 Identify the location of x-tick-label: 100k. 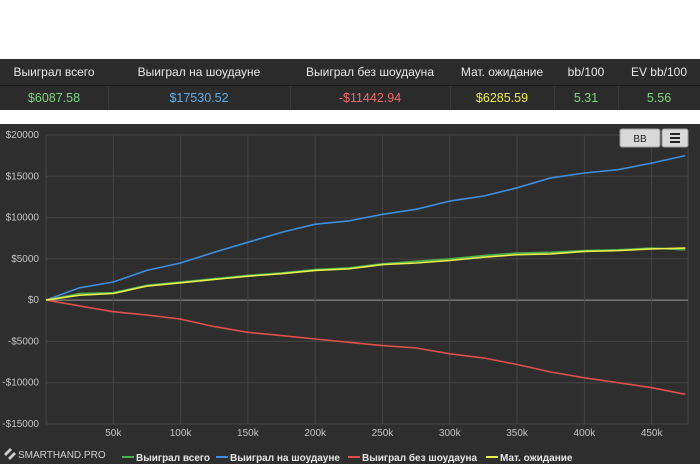
(181, 433).